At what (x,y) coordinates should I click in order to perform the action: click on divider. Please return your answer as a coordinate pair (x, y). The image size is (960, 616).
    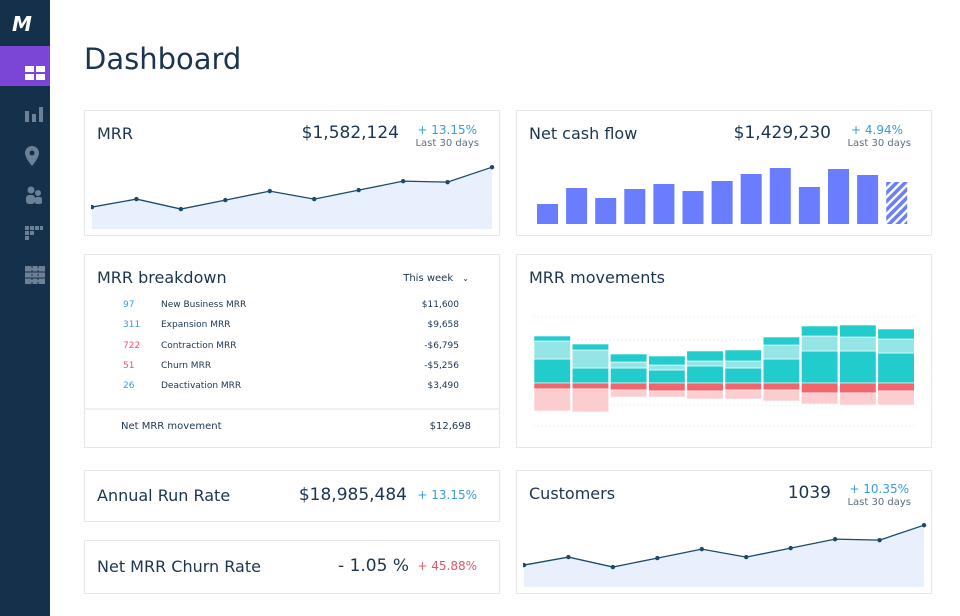
    Looking at the image, I should click on (292, 409).